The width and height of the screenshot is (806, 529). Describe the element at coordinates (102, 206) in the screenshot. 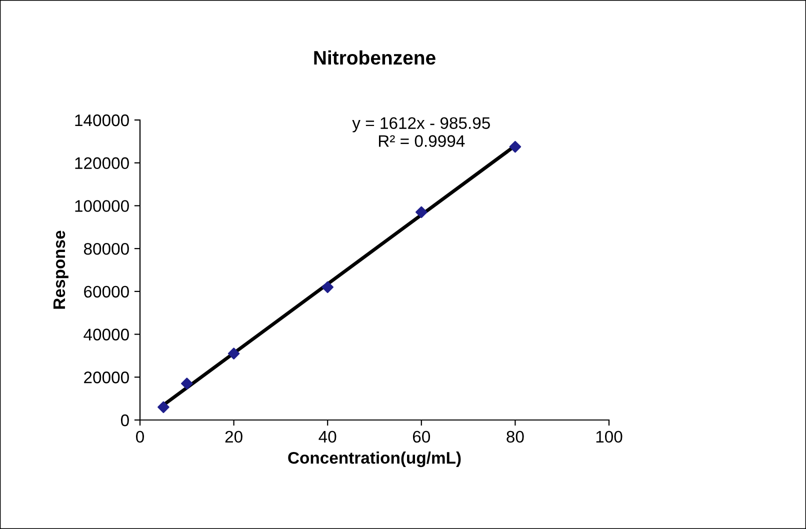

I see `y-tick-label: 100000` at that location.